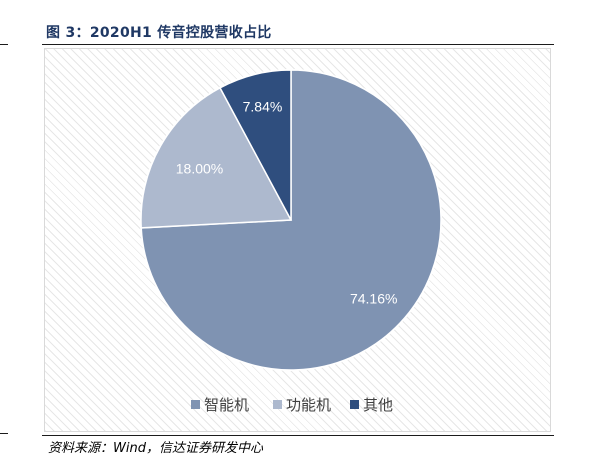  What do you see at coordinates (298, 44) in the screenshot?
I see `title-rule` at bounding box center [298, 44].